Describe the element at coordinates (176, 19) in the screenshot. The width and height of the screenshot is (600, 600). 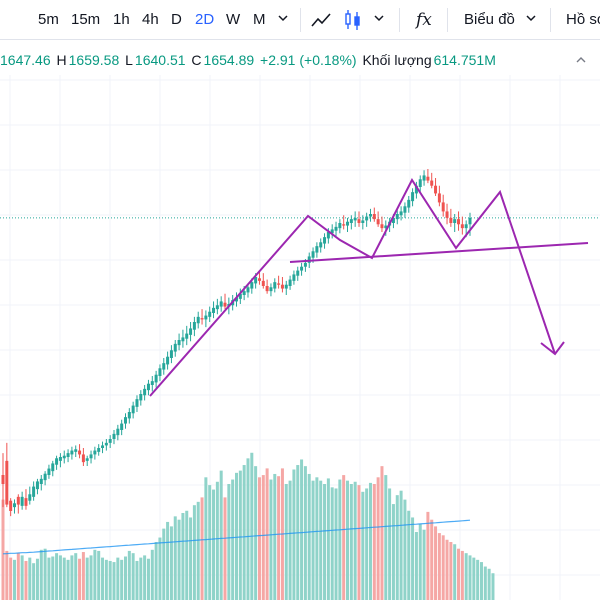
I see `interval-d: D` at that location.